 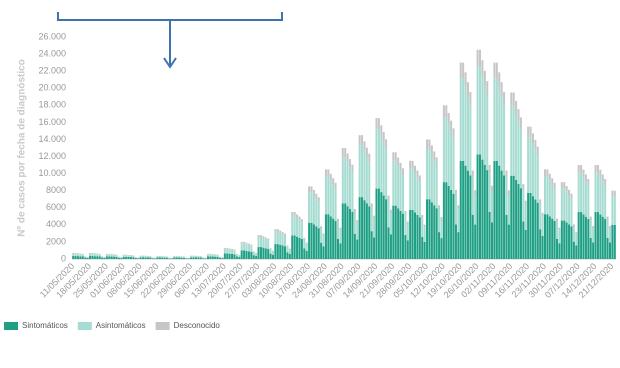 I want to click on y-tick-label: 14.000, so click(x=52, y=139).